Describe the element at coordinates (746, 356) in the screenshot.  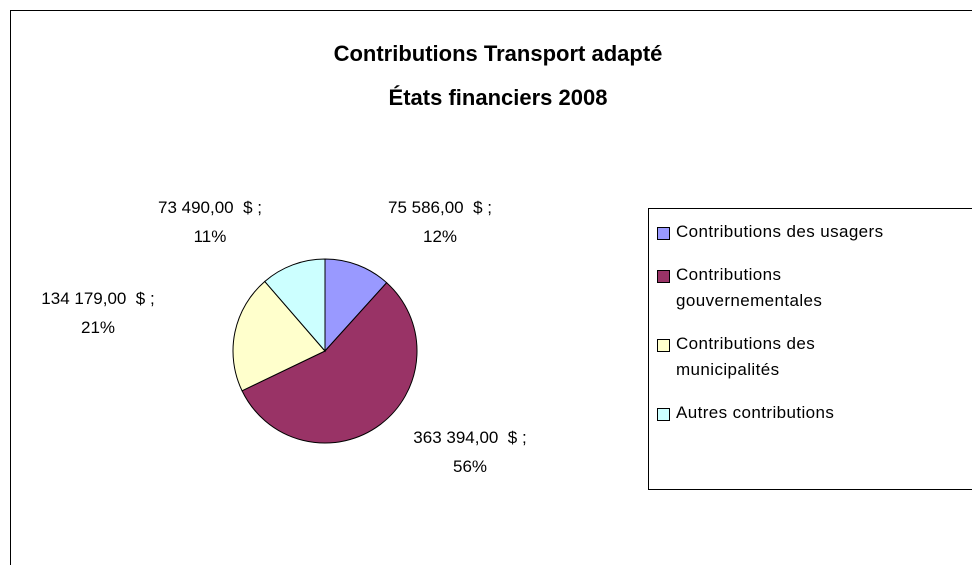
I see `legend-label: Contributions des municipalités` at that location.